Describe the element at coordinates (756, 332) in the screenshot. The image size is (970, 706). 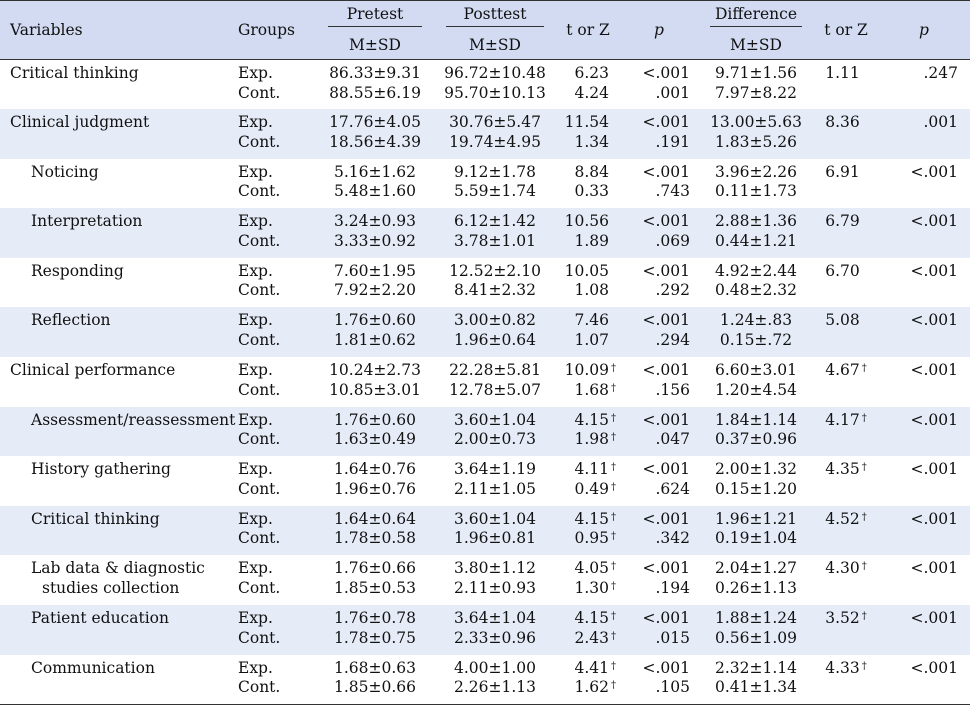
I see `difference-cell: 1.24±.83 0.15±.72` at that location.